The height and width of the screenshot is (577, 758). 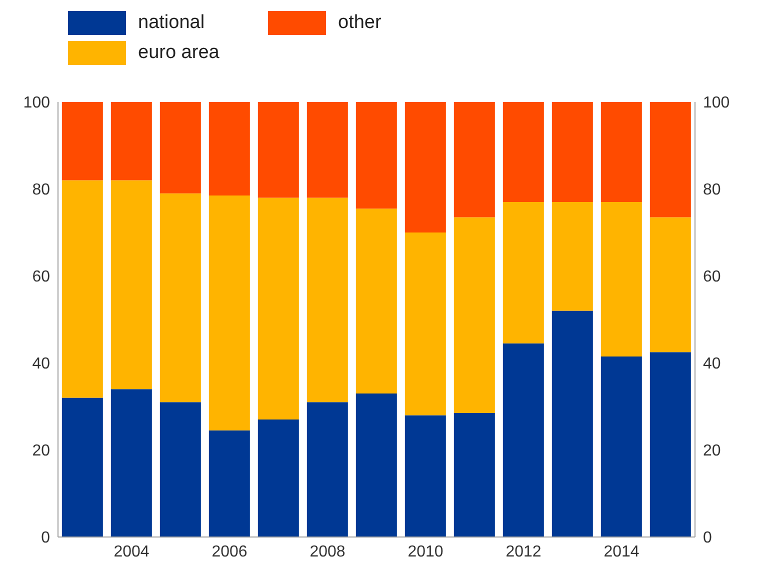 I want to click on y2-tick-label: 100, so click(x=716, y=103).